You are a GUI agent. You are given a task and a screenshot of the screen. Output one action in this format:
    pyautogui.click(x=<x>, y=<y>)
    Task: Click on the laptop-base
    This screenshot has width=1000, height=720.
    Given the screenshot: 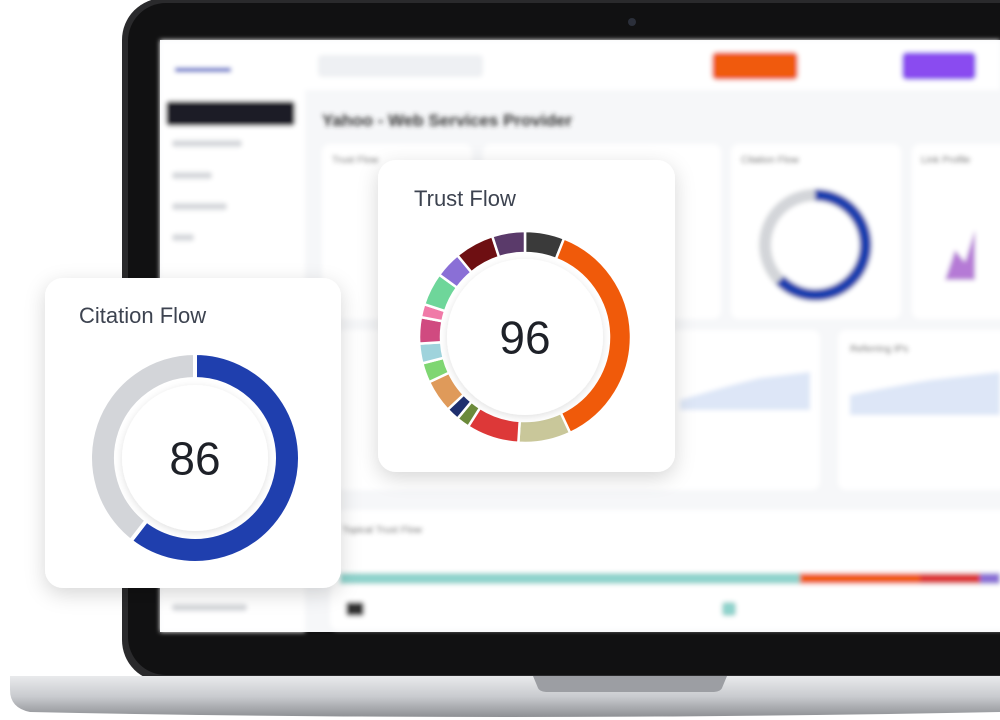 What is the action you would take?
    pyautogui.click(x=505, y=696)
    